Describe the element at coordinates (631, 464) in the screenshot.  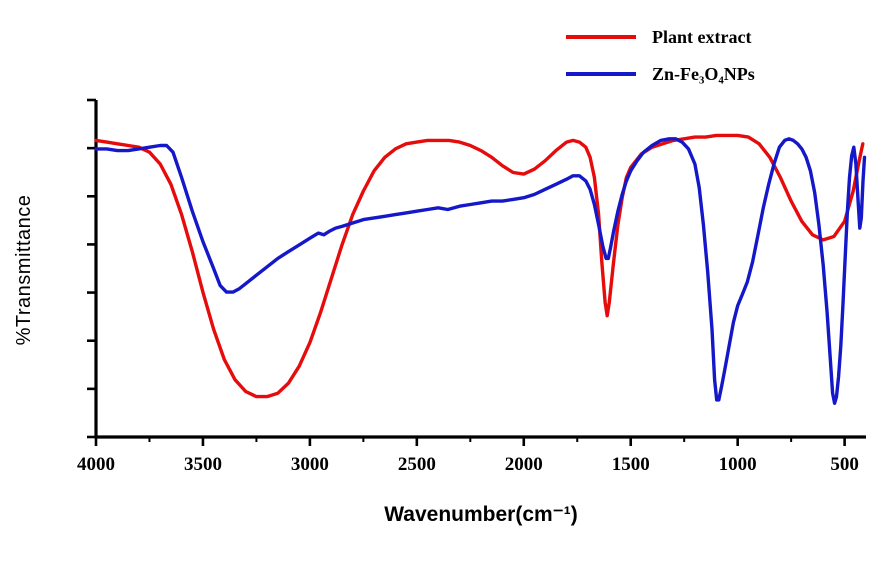
I see `svg-text: 1500` at that location.